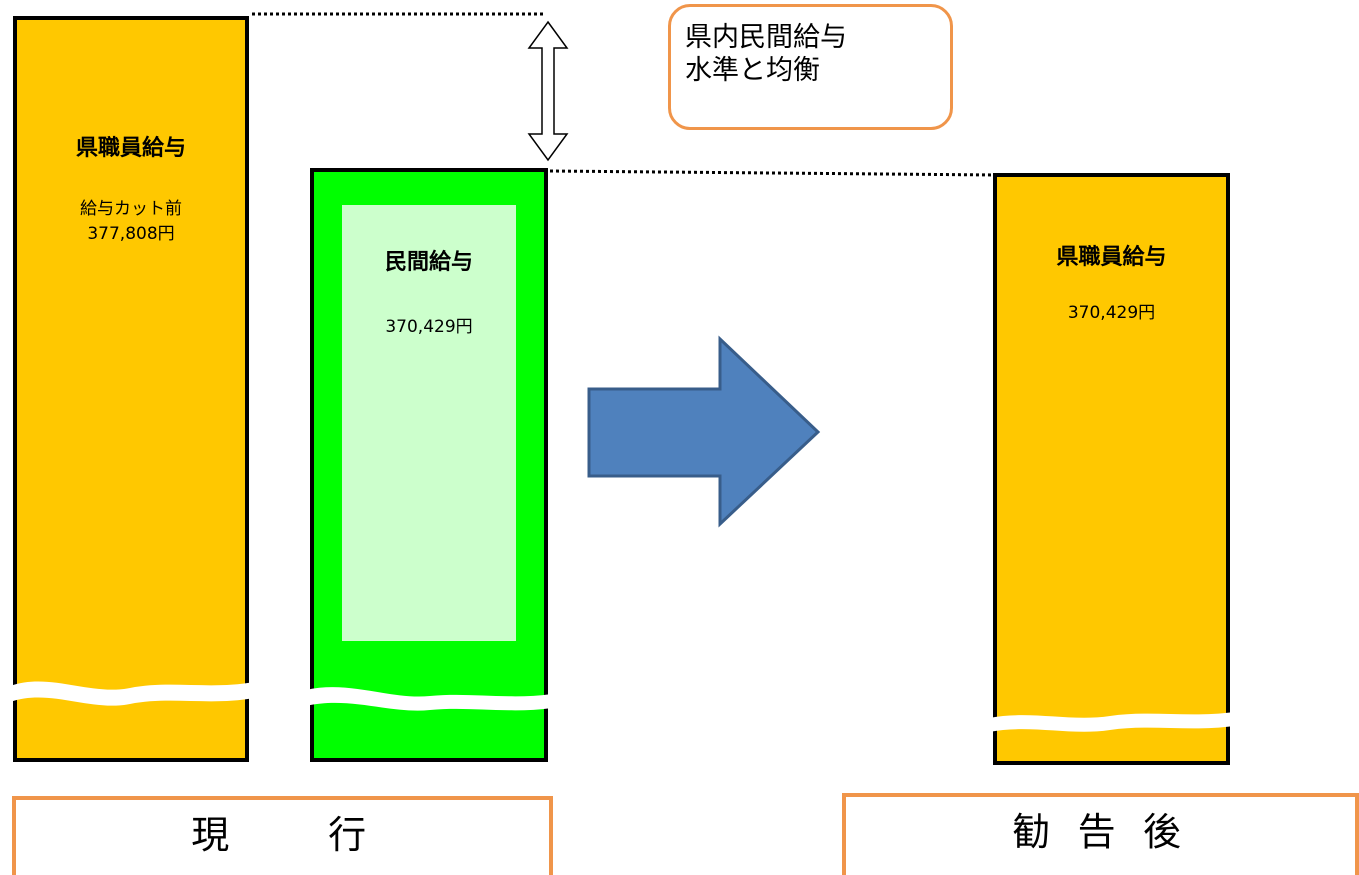  I want to click on gap-double-arrow-icon, so click(548, 91).